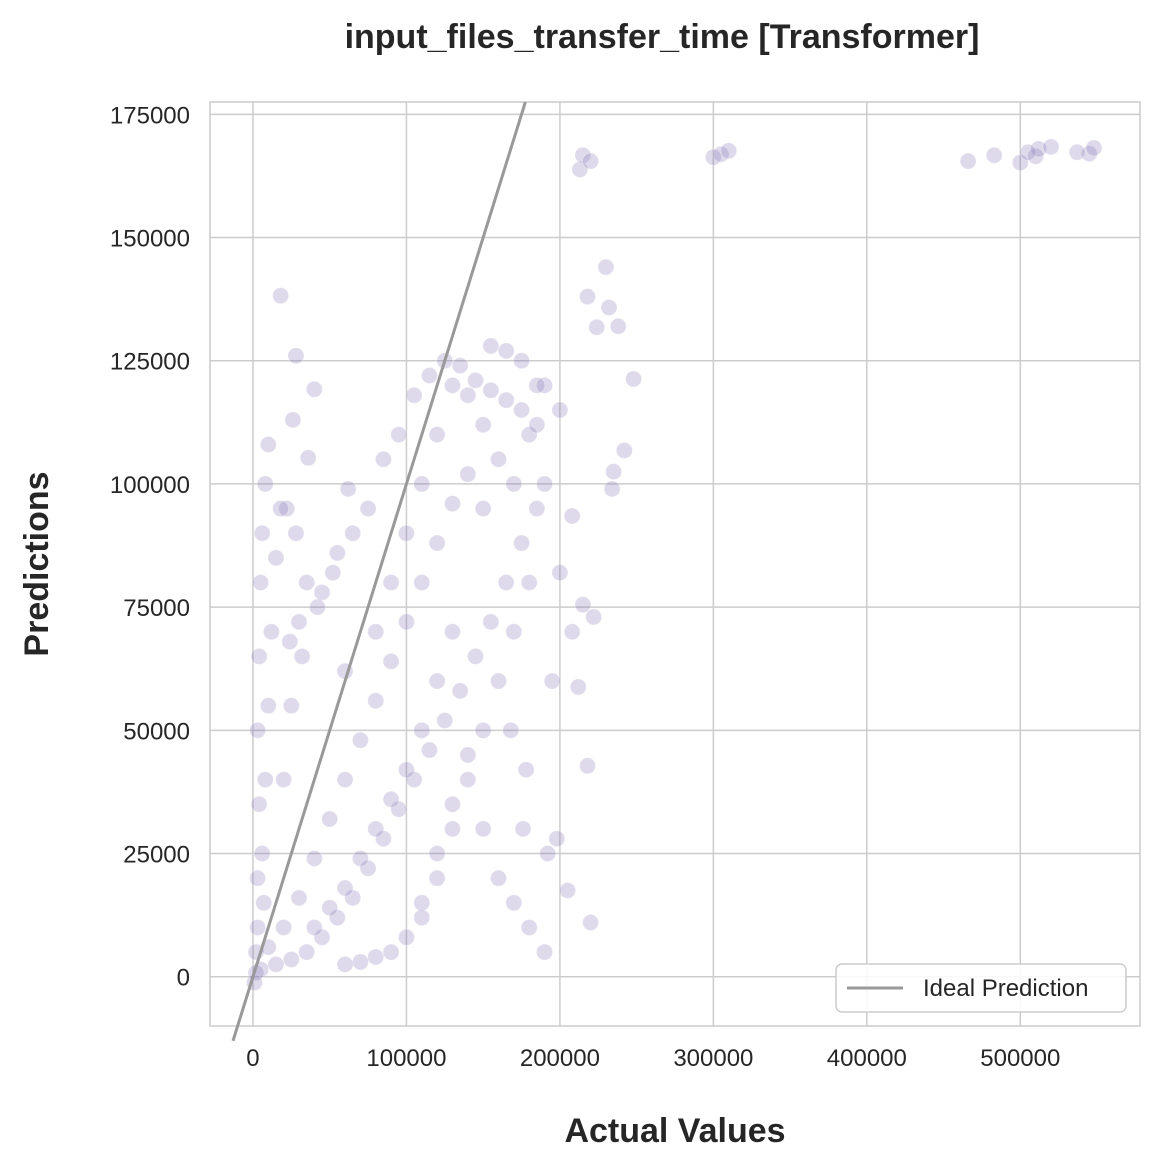 The image size is (1160, 1170). What do you see at coordinates (156, 731) in the screenshot?
I see `y-tick-label: 50000` at bounding box center [156, 731].